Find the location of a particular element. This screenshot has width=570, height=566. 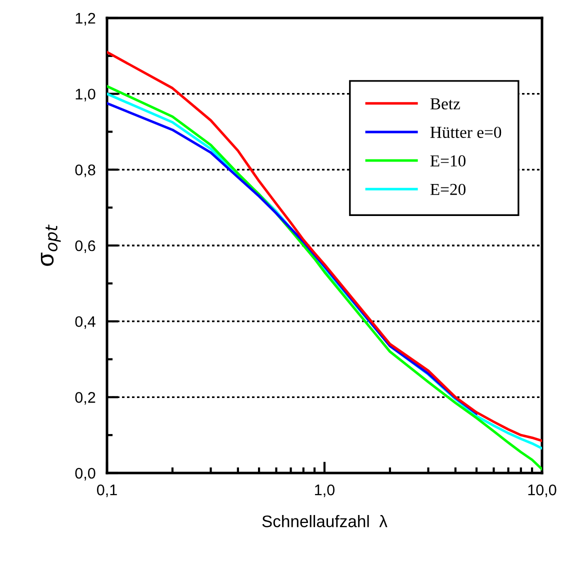

x-tick-label: 10,0 is located at coordinates (542, 491).